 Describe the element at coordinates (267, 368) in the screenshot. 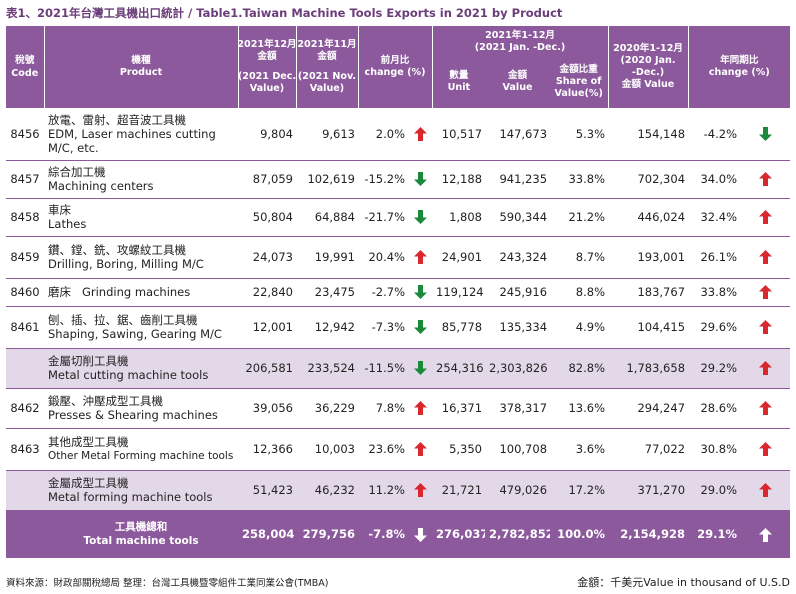

I see `dec-value: 206,581` at that location.